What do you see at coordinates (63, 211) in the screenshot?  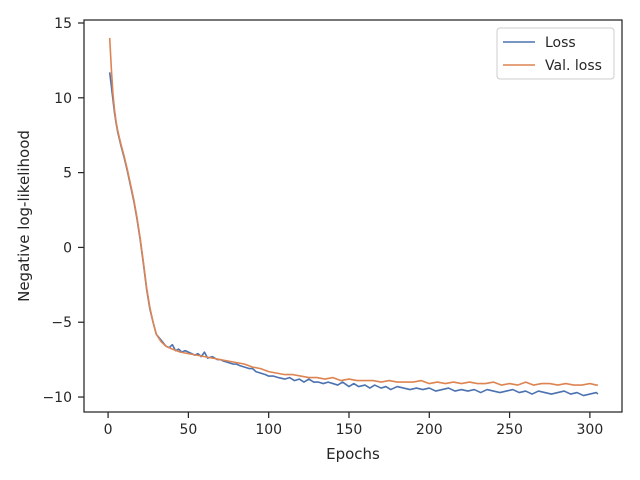 I see `y-axis-ticks: −10 −5 0 5 10 15` at bounding box center [63, 211].